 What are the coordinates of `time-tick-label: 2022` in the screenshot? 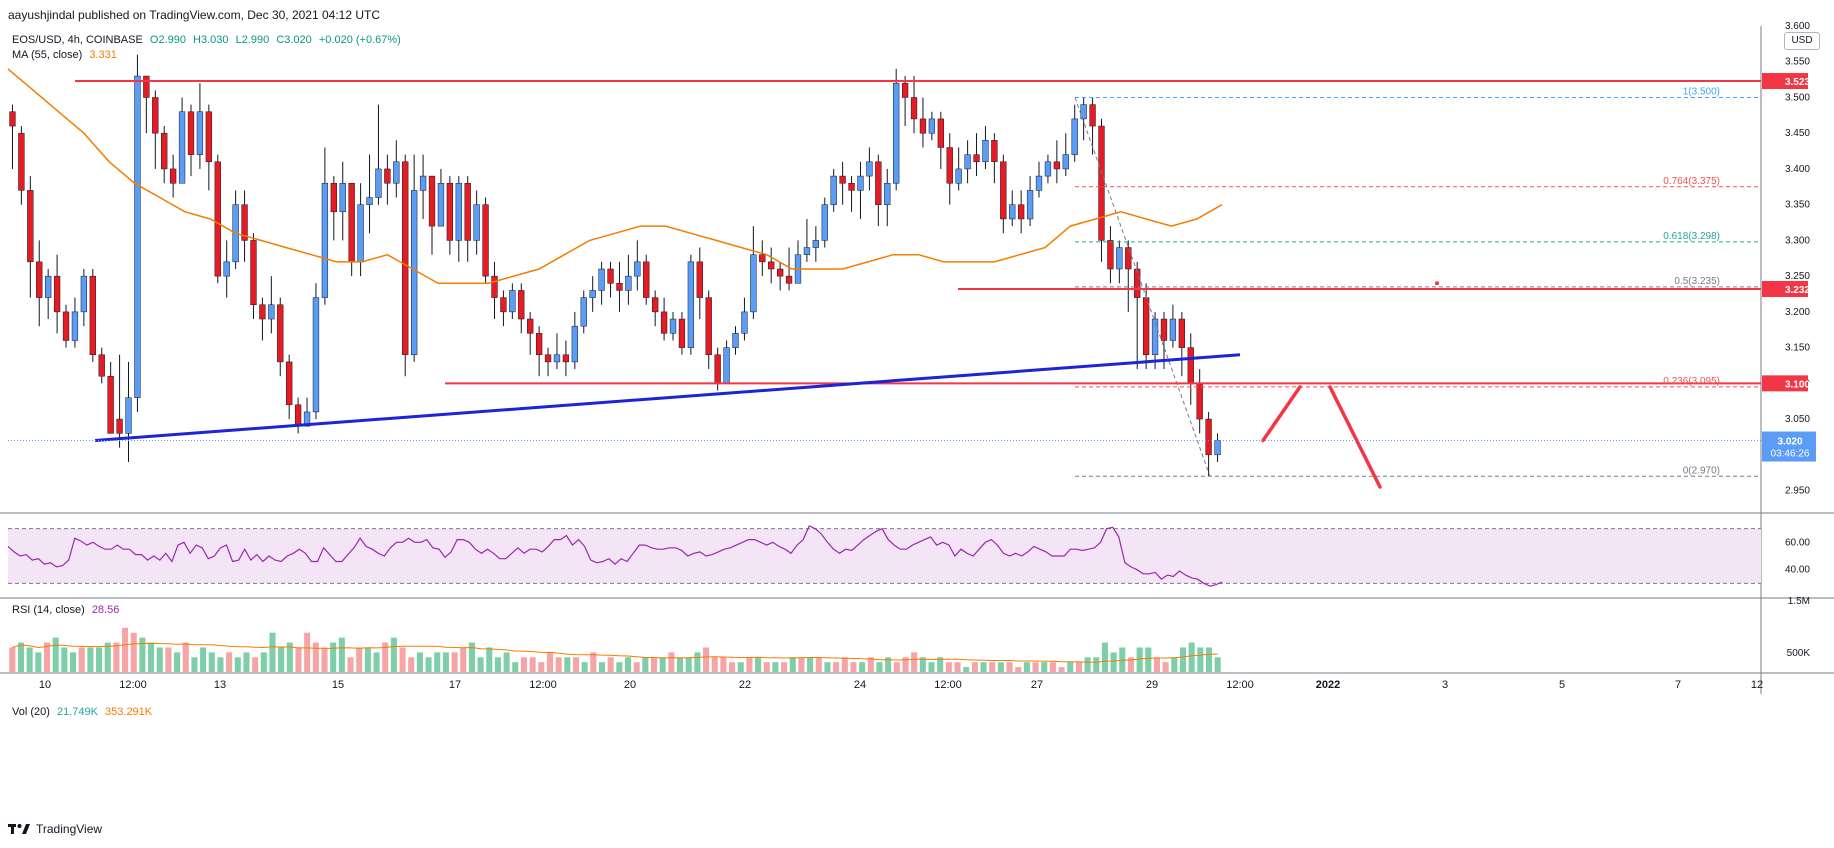 It's located at (1328, 685).